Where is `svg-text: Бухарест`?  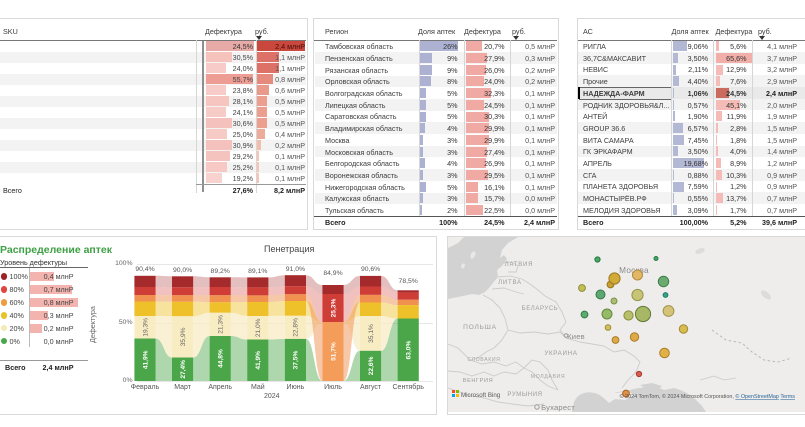
svg-text: Бухарест is located at coordinates (558, 407).